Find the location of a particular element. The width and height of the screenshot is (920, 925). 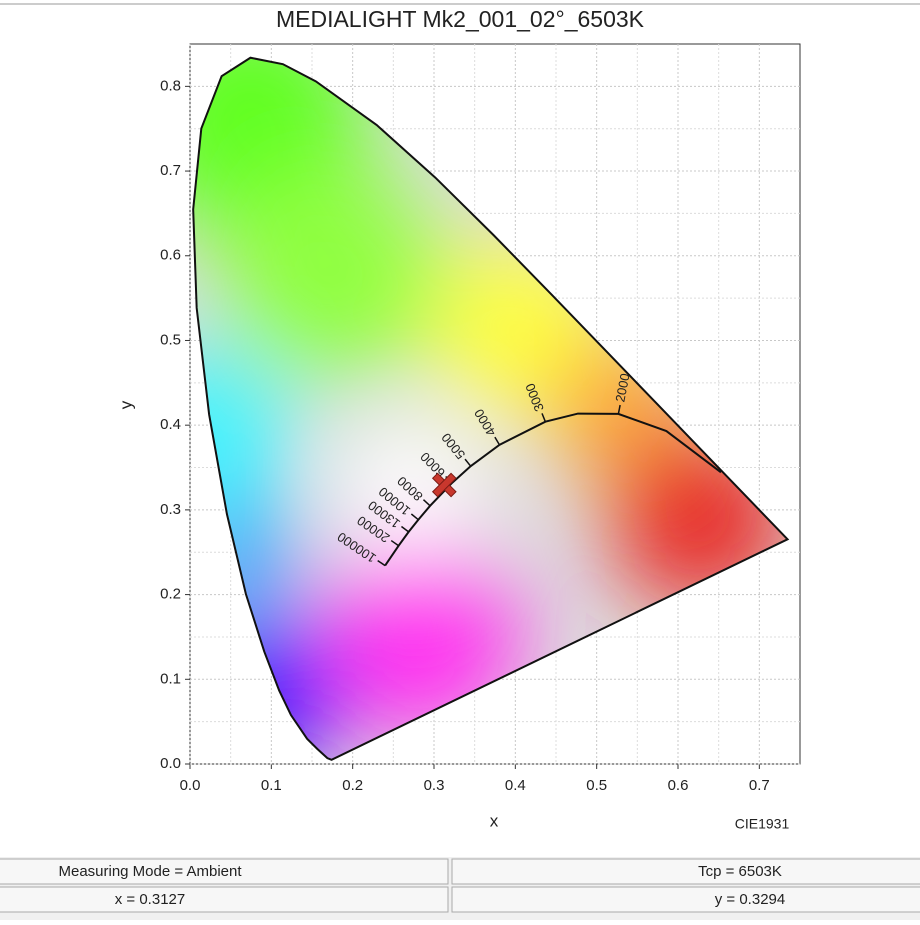

x-readout: x = 0.3127 is located at coordinates (150, 899).